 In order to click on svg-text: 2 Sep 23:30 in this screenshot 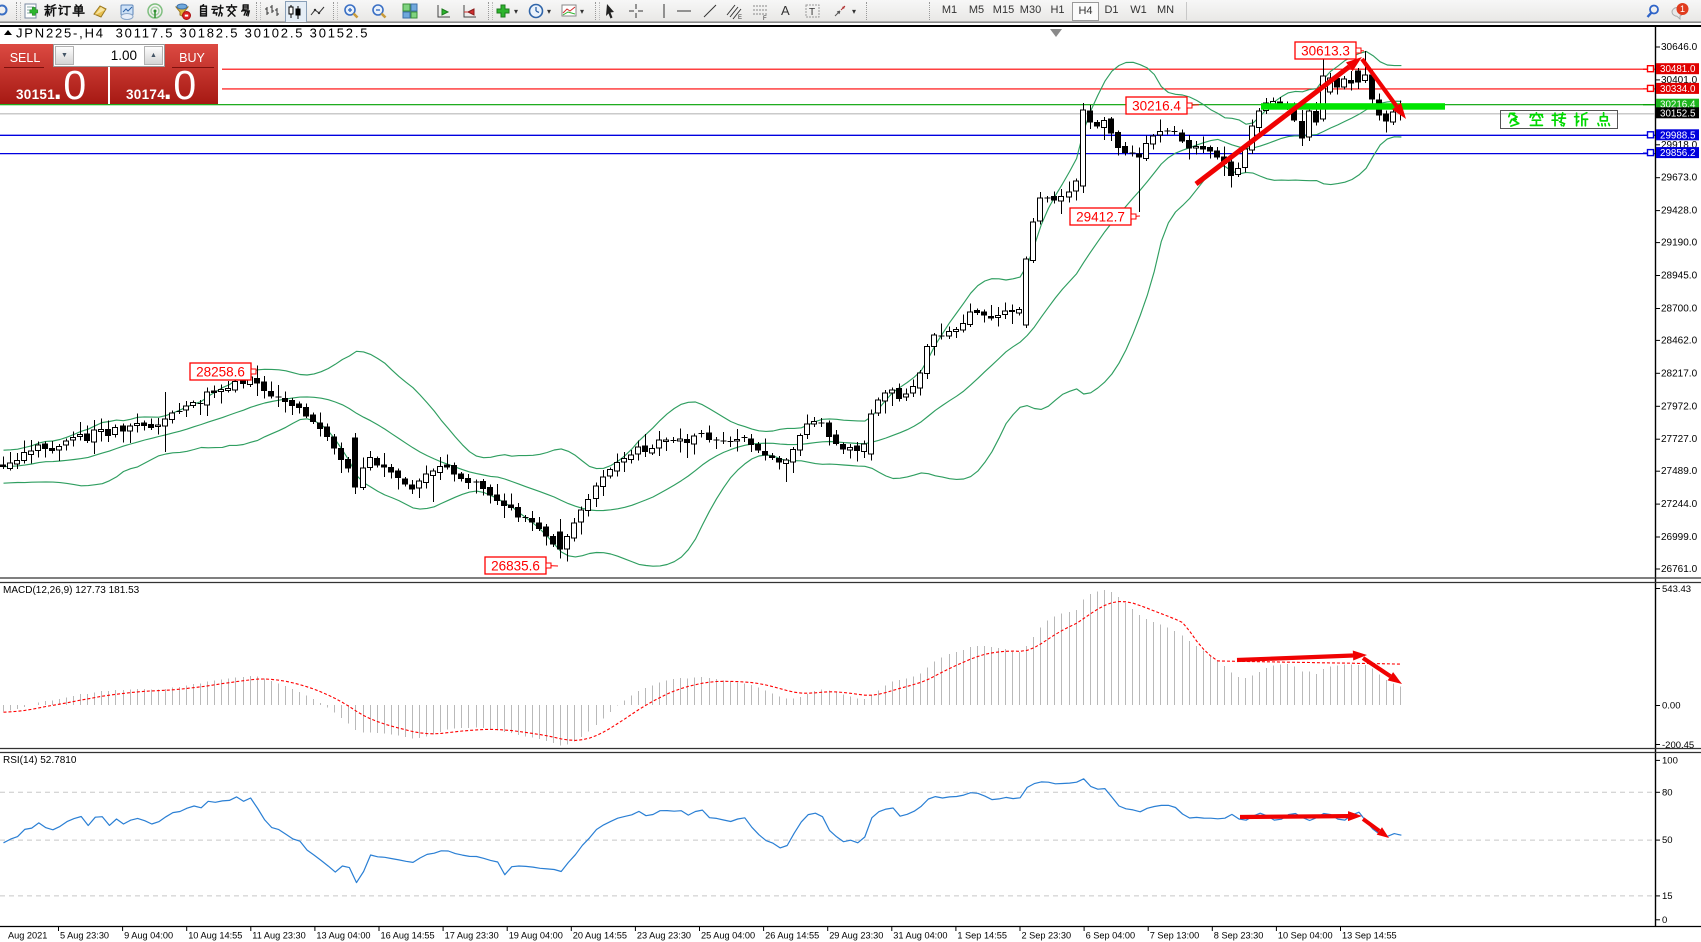, I will do `click(1047, 936)`.